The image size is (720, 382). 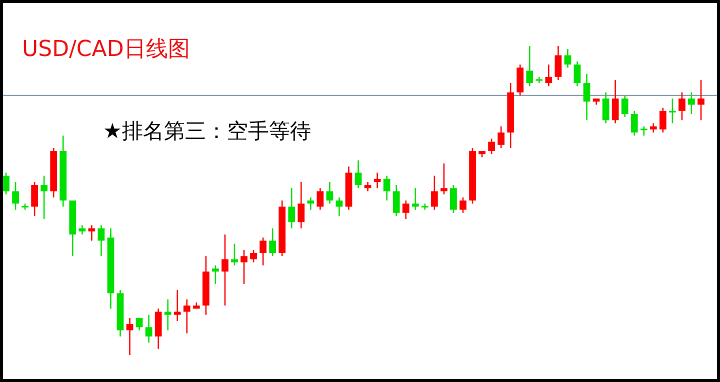 I want to click on title: USD/CAD日线图, so click(x=106, y=49).